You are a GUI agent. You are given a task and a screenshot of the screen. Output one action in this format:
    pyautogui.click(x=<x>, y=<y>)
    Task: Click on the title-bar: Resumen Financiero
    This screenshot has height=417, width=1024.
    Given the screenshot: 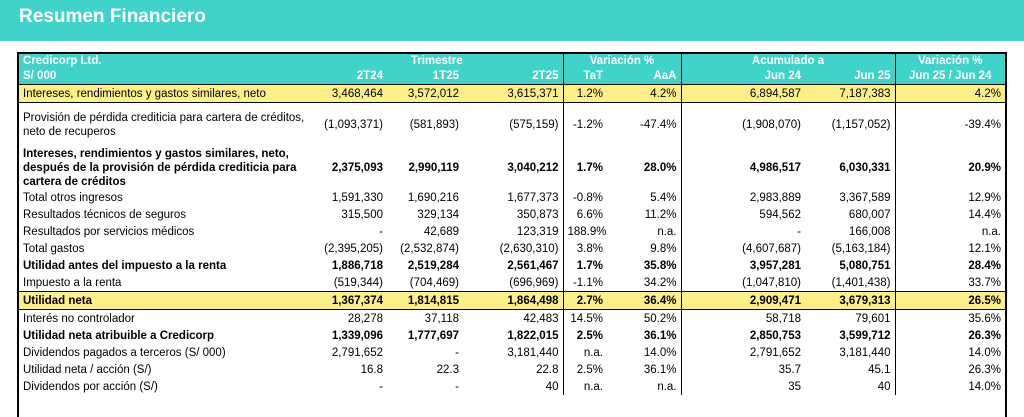 What is the action you would take?
    pyautogui.click(x=512, y=20)
    